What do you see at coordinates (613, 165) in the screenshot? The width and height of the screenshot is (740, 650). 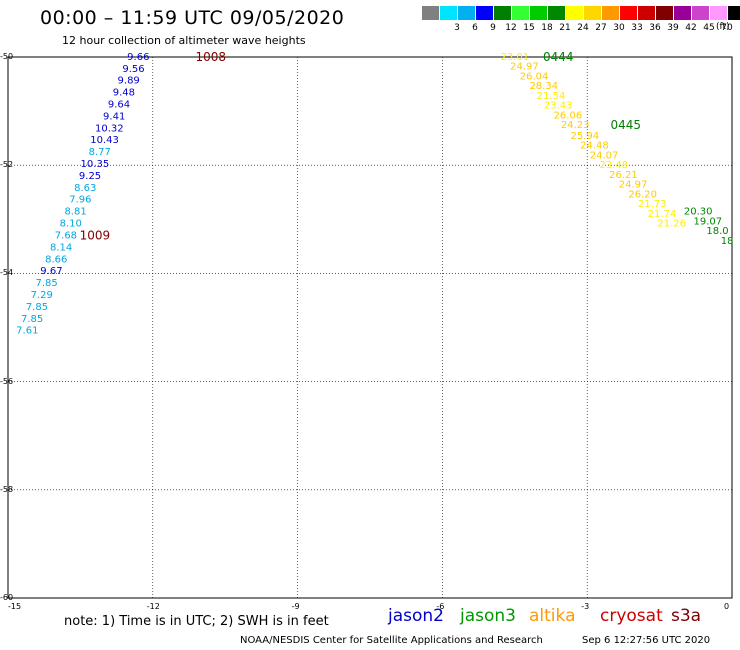 I see `swh-value: 23.48` at bounding box center [613, 165].